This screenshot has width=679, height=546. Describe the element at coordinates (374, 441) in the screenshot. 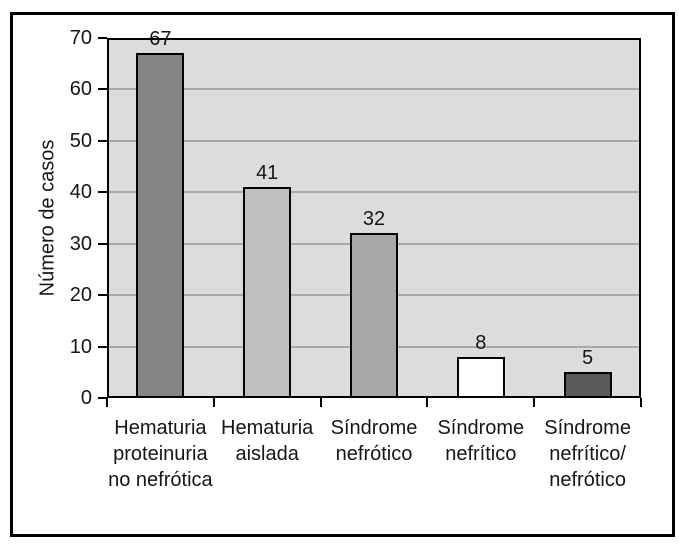

I see `category-label: Síndrome nefrótico` at that location.